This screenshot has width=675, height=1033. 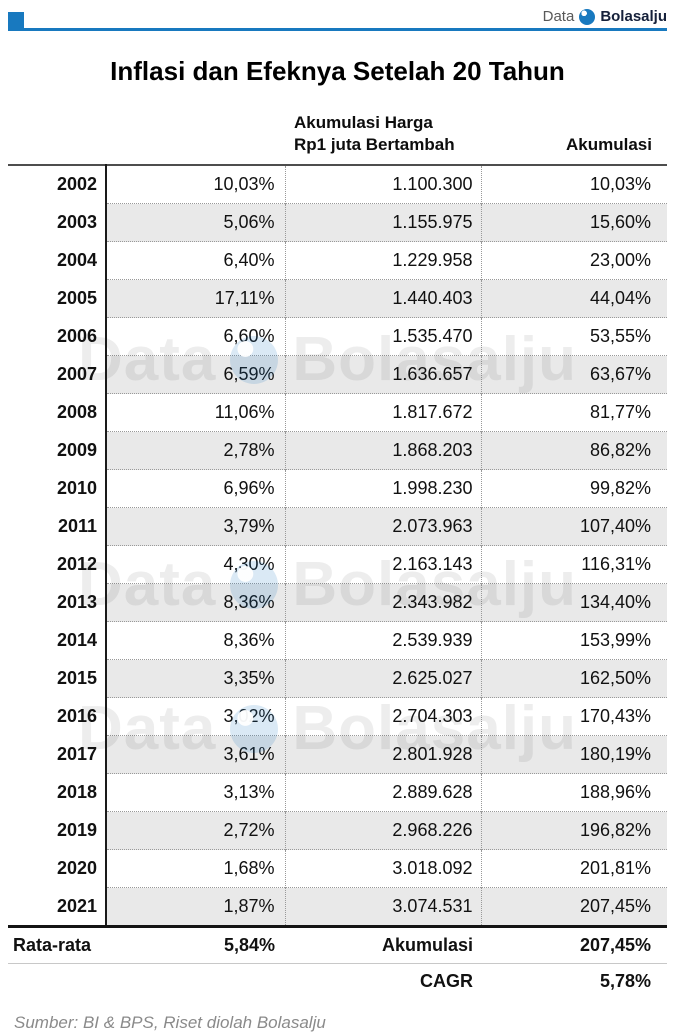 I want to click on cell-year: 2014, so click(x=57, y=640).